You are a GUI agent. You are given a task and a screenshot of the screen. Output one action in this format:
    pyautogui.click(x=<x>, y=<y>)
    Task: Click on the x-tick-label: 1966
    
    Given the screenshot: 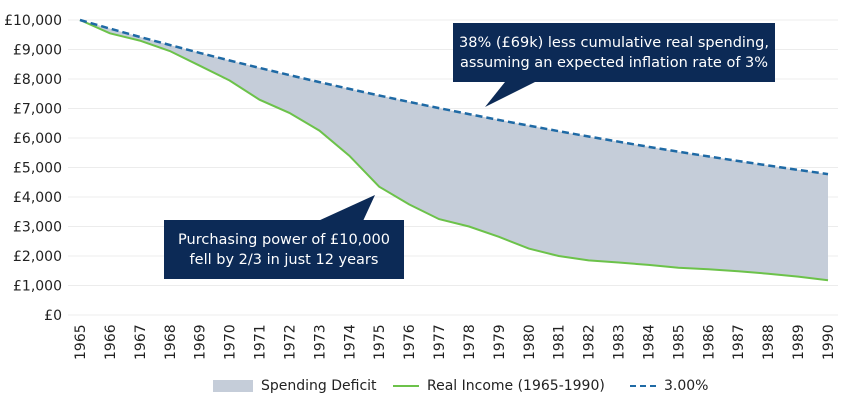 What is the action you would take?
    pyautogui.click(x=111, y=342)
    